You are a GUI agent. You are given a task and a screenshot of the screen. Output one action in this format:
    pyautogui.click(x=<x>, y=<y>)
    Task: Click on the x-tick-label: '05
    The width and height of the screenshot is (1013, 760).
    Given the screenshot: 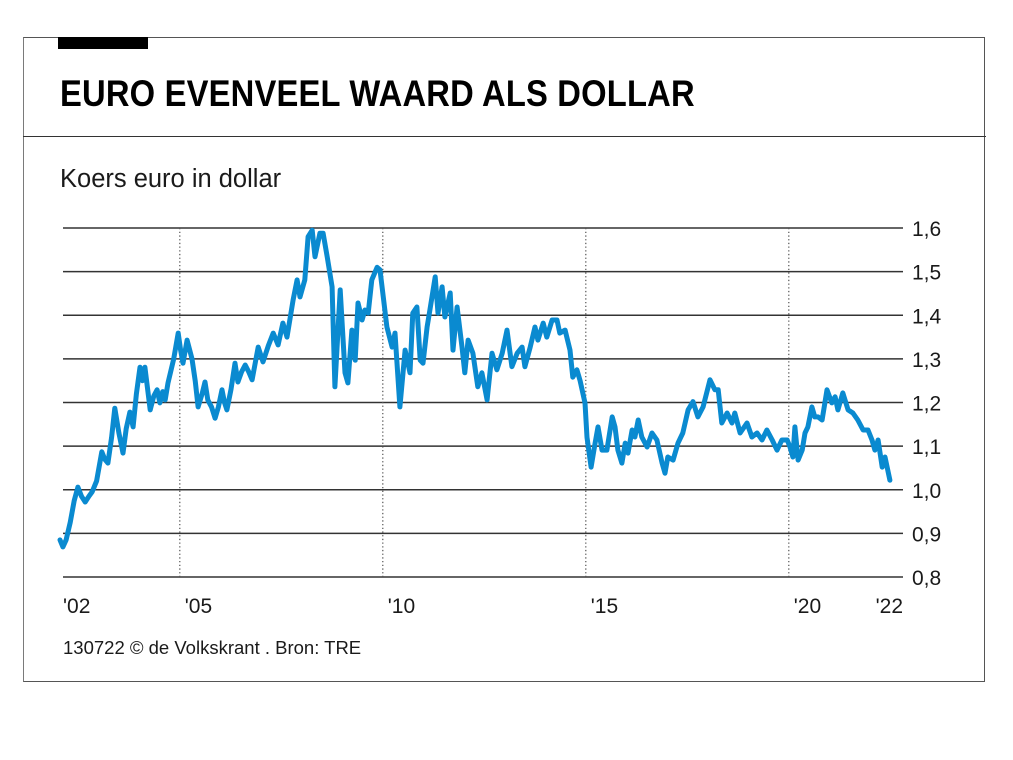 What is the action you would take?
    pyautogui.click(x=198, y=606)
    